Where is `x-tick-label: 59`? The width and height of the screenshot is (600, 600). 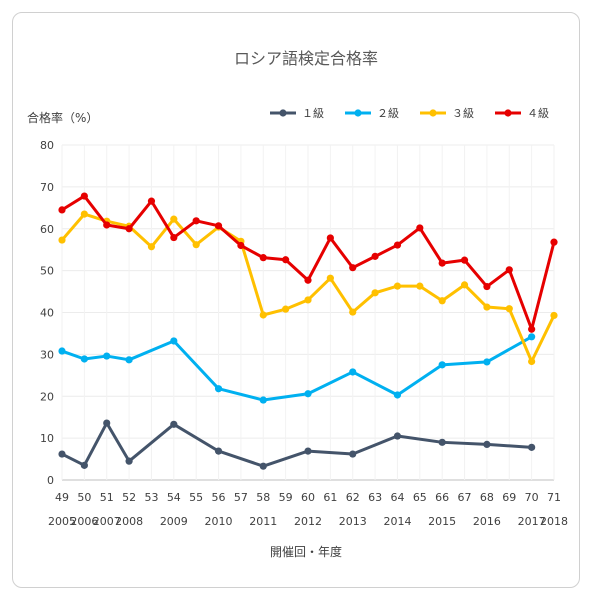
x-tick-label: 59 is located at coordinates (286, 497).